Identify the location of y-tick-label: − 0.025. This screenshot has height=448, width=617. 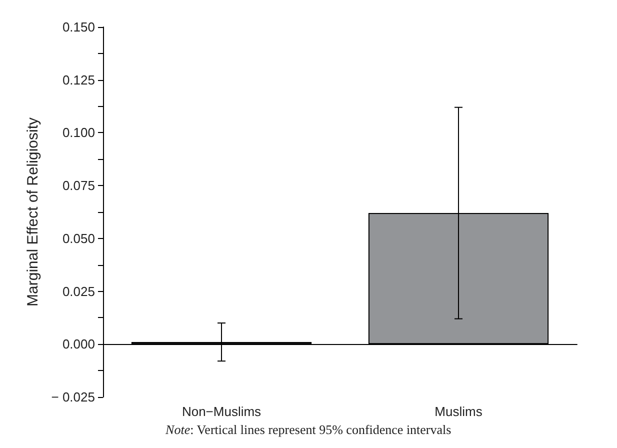
(73, 397).